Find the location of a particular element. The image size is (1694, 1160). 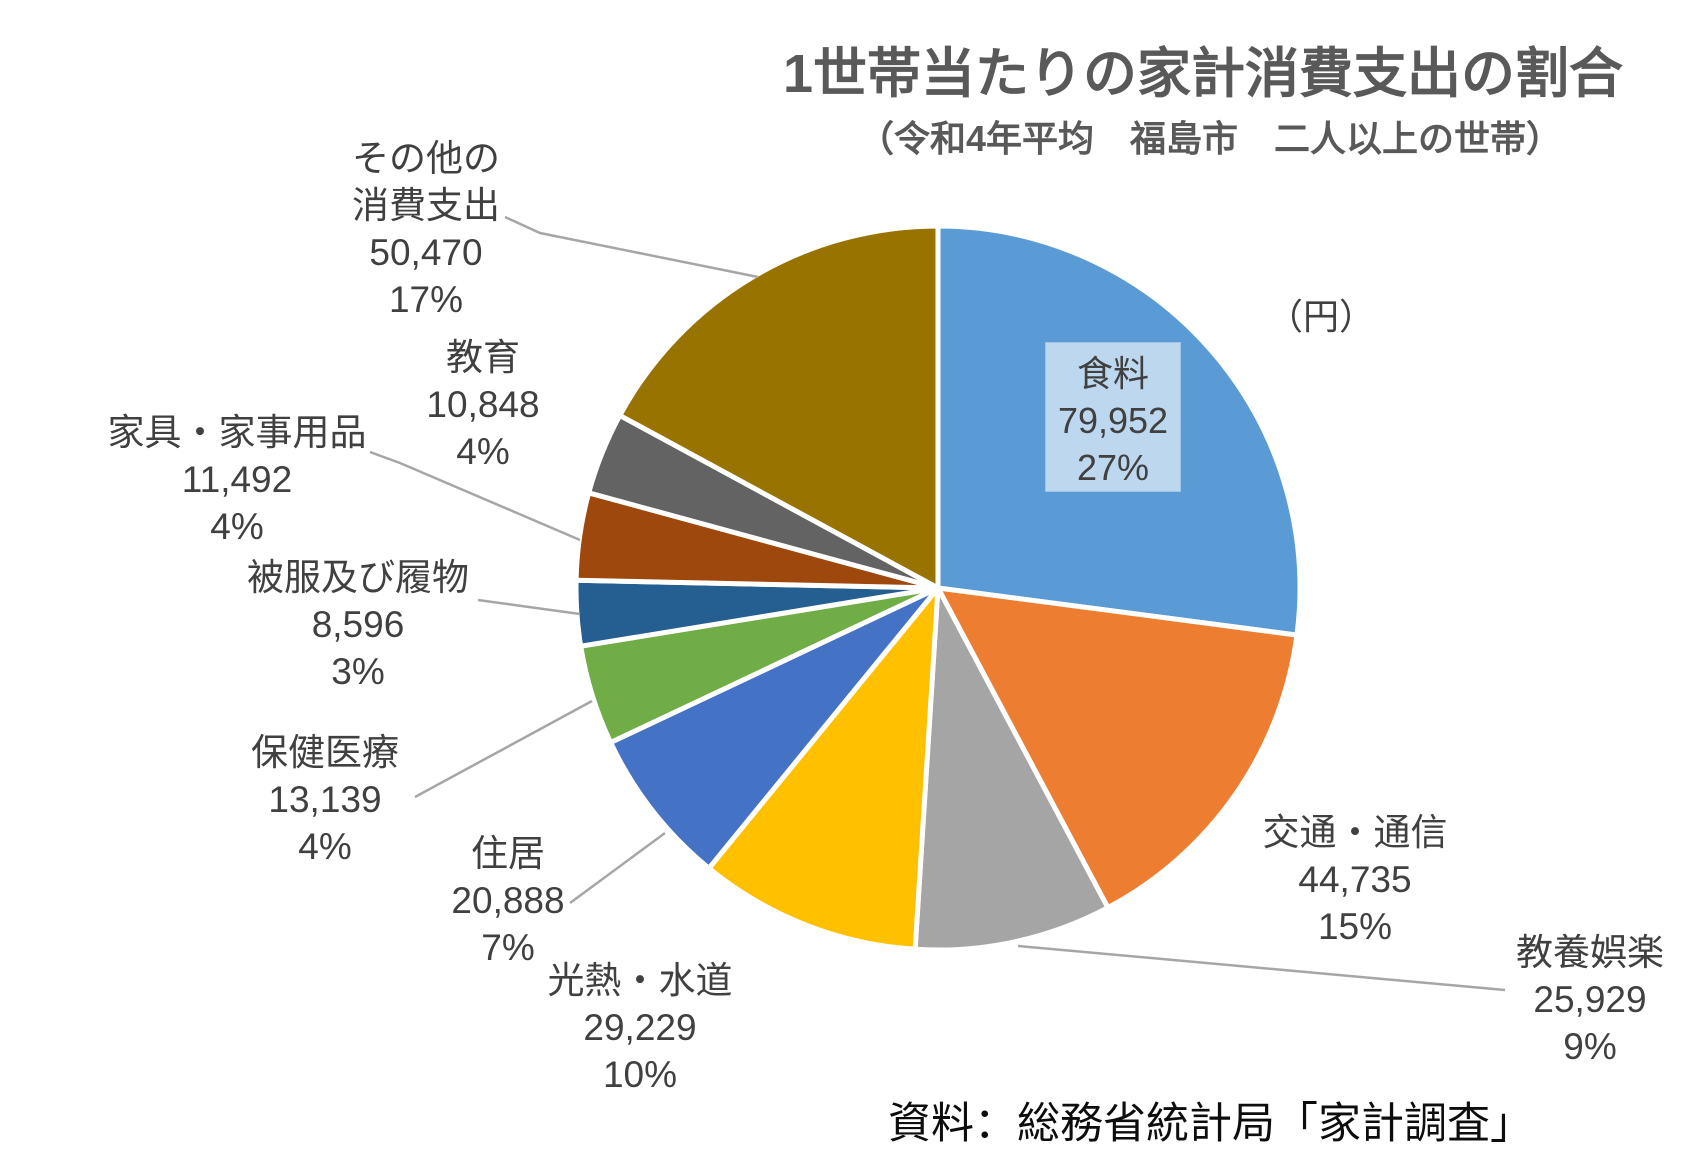

callout-label-medical: 保健医療 is located at coordinates (325, 752).